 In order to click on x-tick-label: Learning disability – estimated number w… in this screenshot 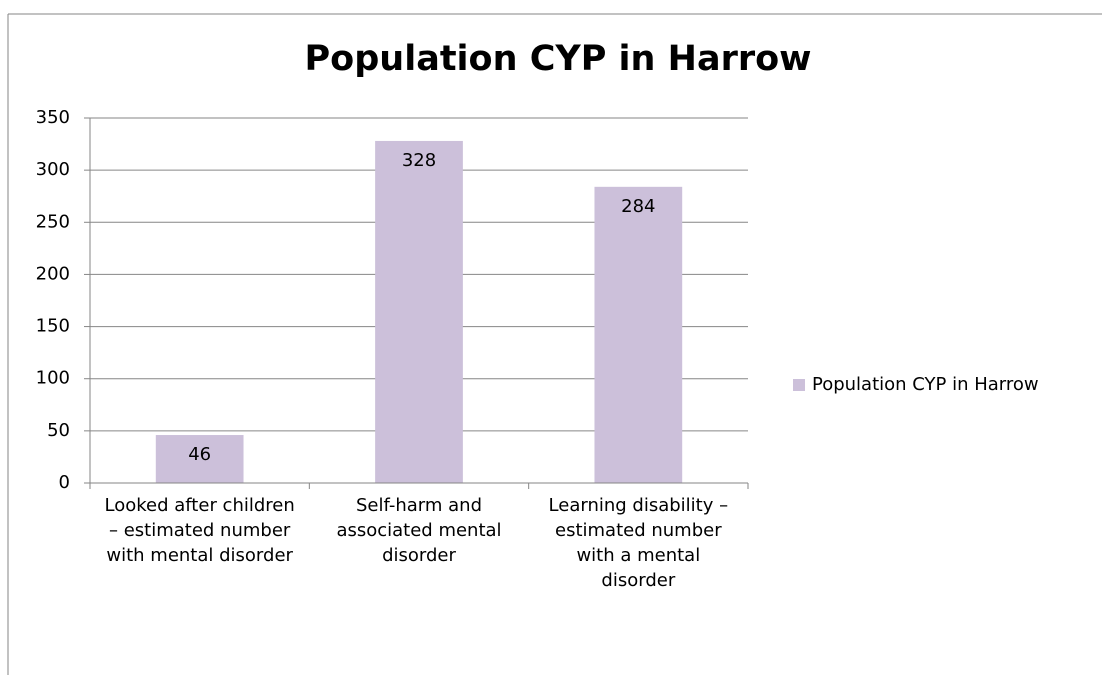, I will do `click(638, 543)`.